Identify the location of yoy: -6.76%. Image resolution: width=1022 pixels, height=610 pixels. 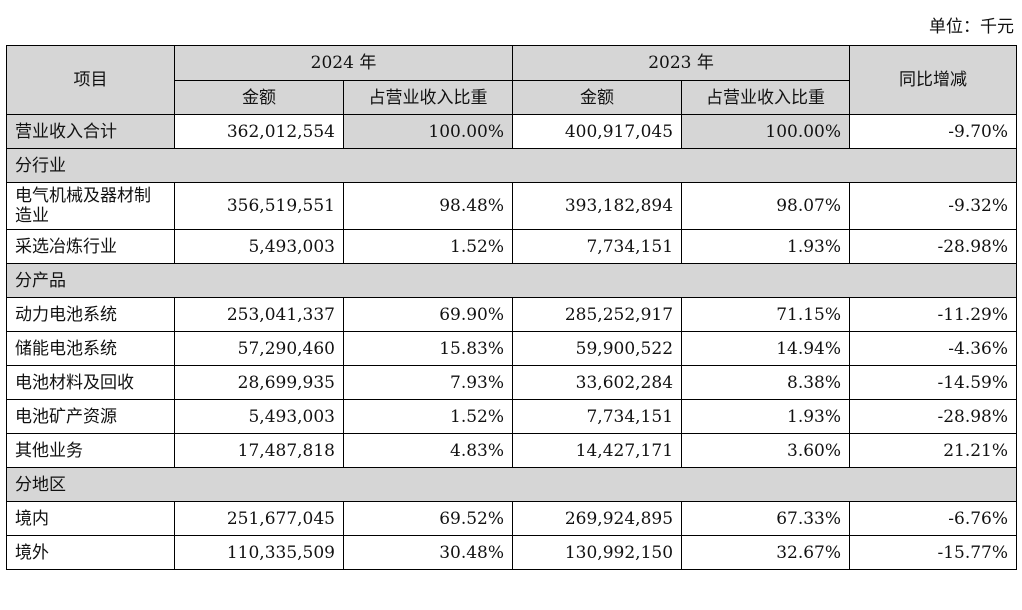
(933, 518).